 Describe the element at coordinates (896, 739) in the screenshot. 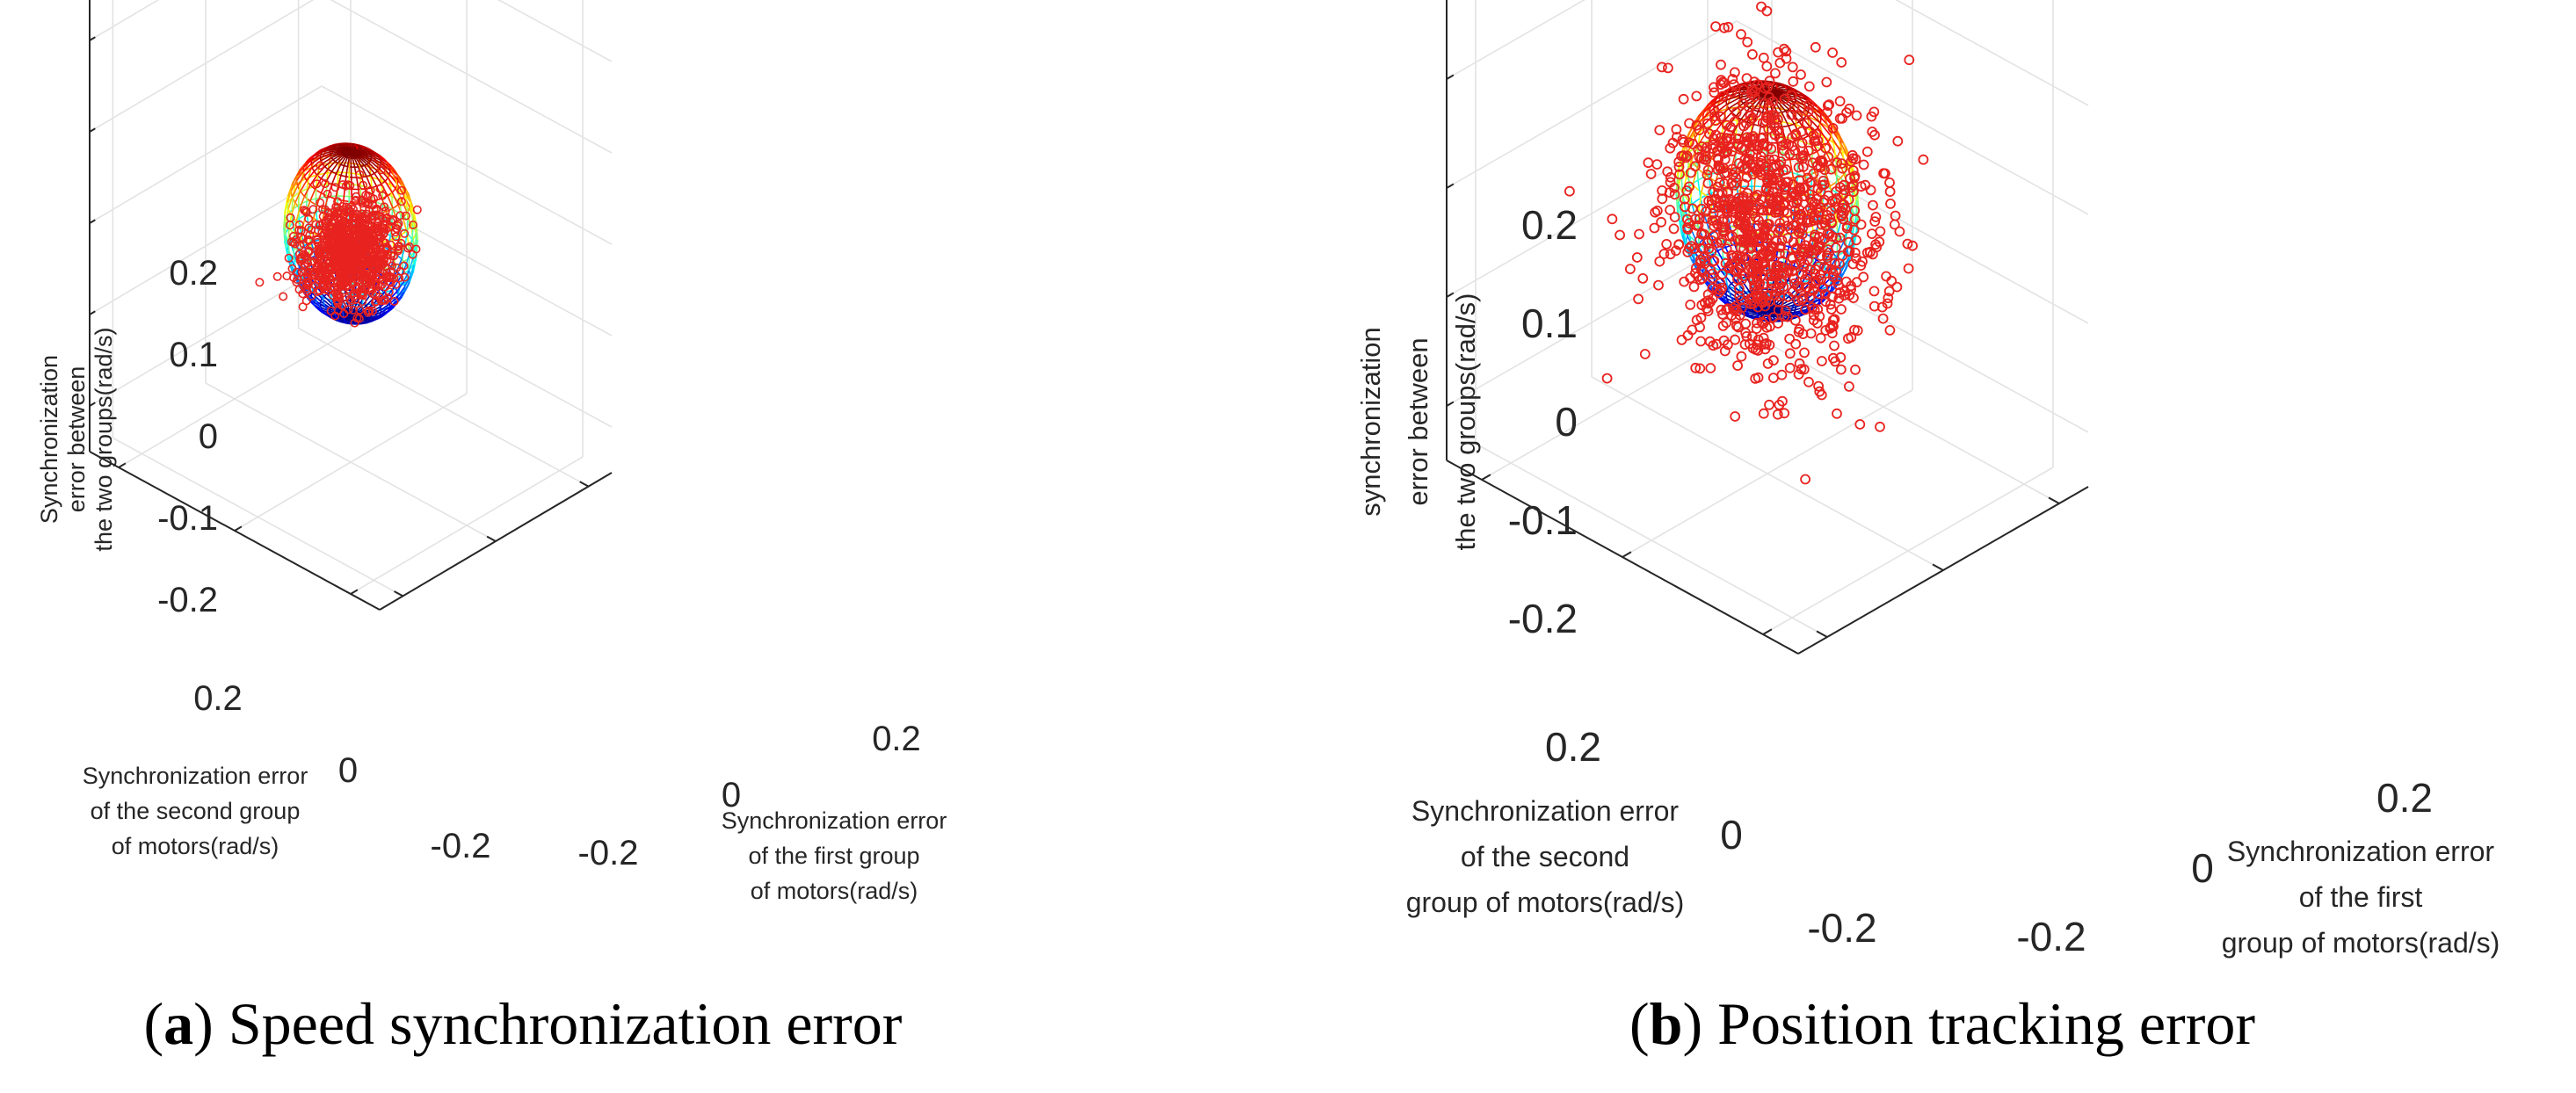

I see `panel-a-x-tick-0.2: 0.2` at that location.